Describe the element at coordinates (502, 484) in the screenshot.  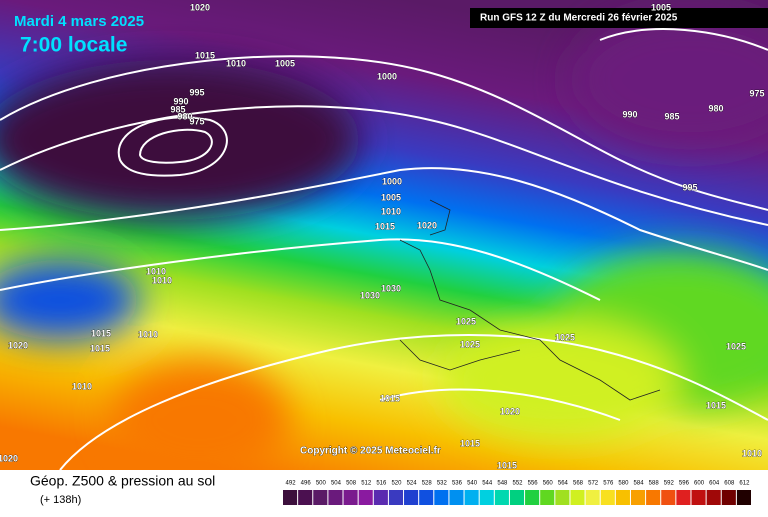
I see `scale-label: 548` at that location.